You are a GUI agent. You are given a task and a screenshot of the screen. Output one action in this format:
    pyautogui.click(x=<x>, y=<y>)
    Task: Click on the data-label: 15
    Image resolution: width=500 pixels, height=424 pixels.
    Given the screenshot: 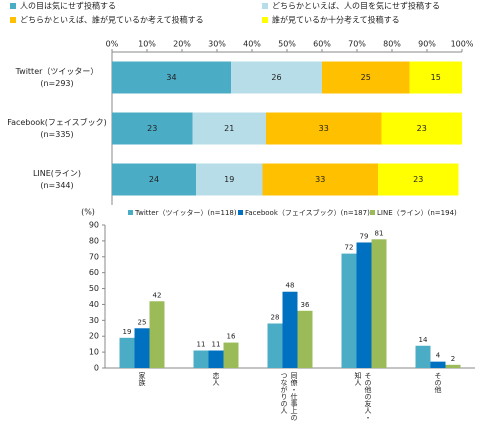 What is the action you would take?
    pyautogui.click(x=436, y=77)
    